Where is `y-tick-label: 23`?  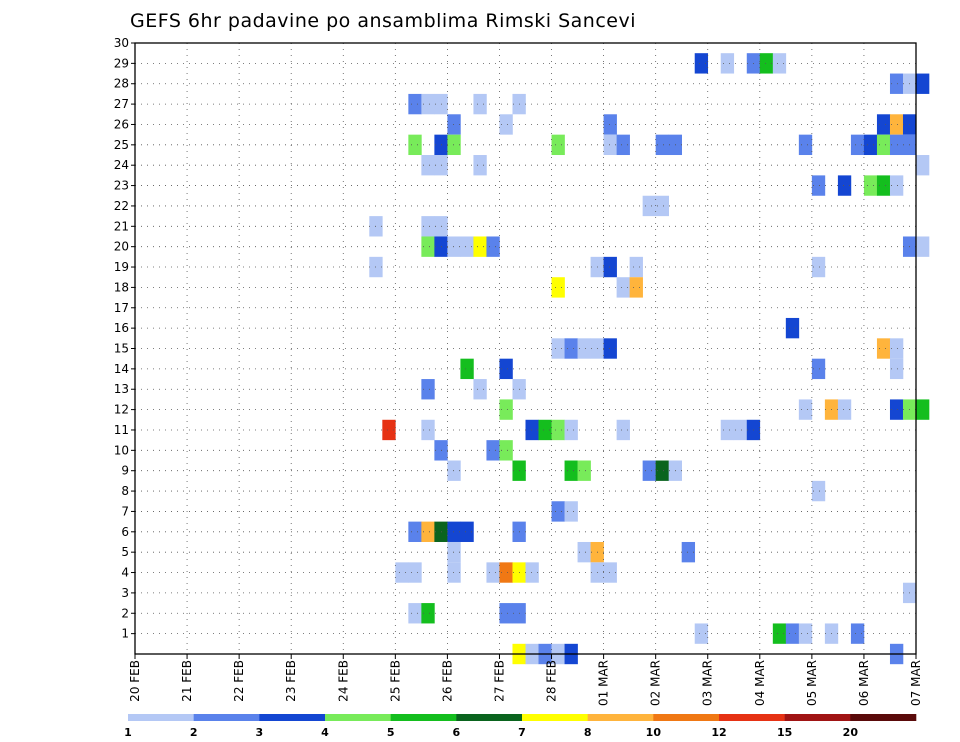 y-tick-label: 23 is located at coordinates (121, 186).